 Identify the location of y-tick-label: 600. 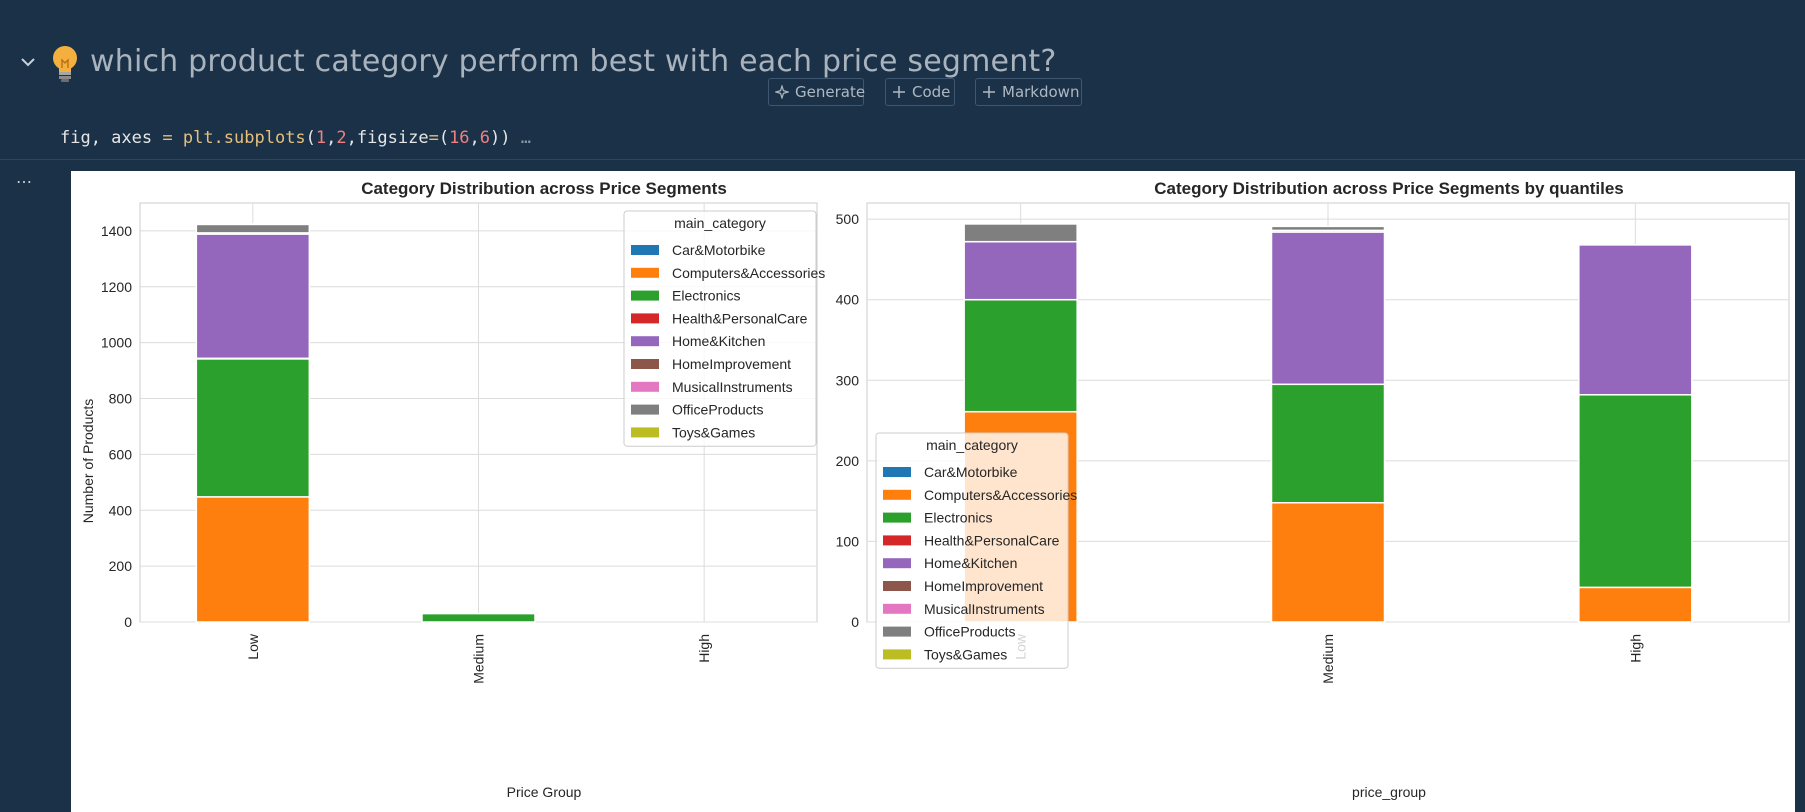
(121, 454).